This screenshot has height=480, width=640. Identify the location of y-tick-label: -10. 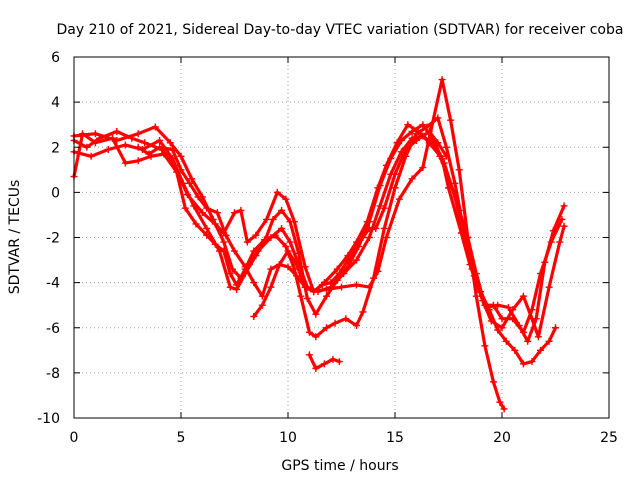
(48, 419).